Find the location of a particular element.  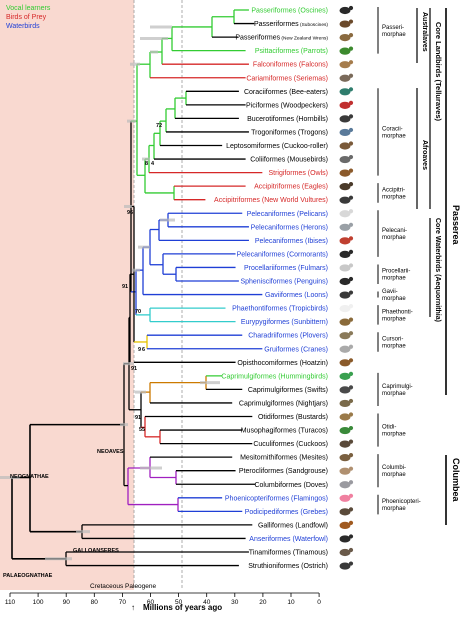

axis-tick-label: 80 is located at coordinates (95, 602).